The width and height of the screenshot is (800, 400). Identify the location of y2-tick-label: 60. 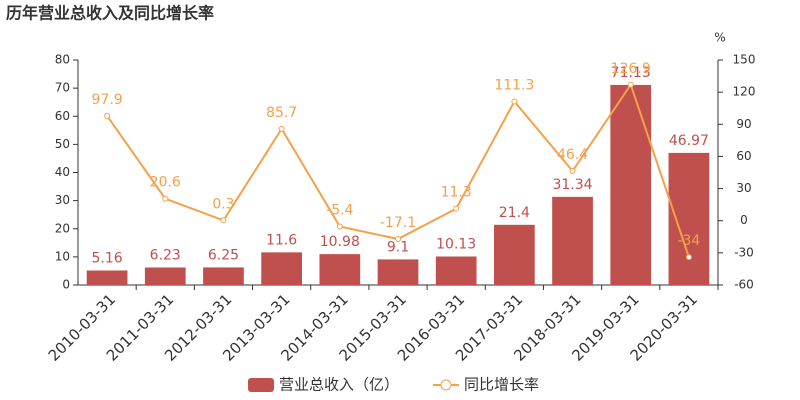
(743, 156).